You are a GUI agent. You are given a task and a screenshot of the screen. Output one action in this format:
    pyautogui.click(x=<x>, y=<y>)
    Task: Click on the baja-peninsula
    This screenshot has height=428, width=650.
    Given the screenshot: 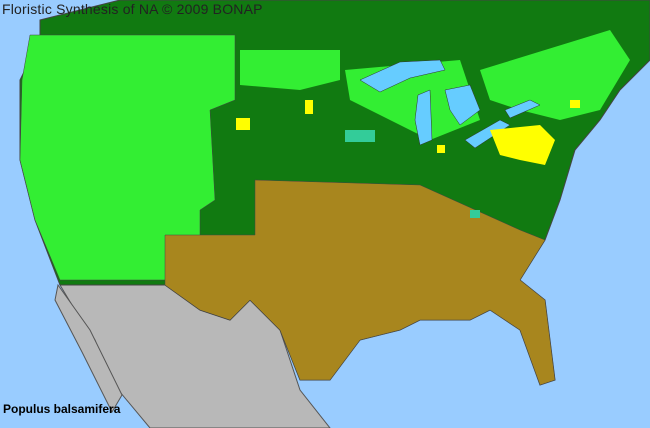 What is the action you would take?
    pyautogui.click(x=88, y=348)
    